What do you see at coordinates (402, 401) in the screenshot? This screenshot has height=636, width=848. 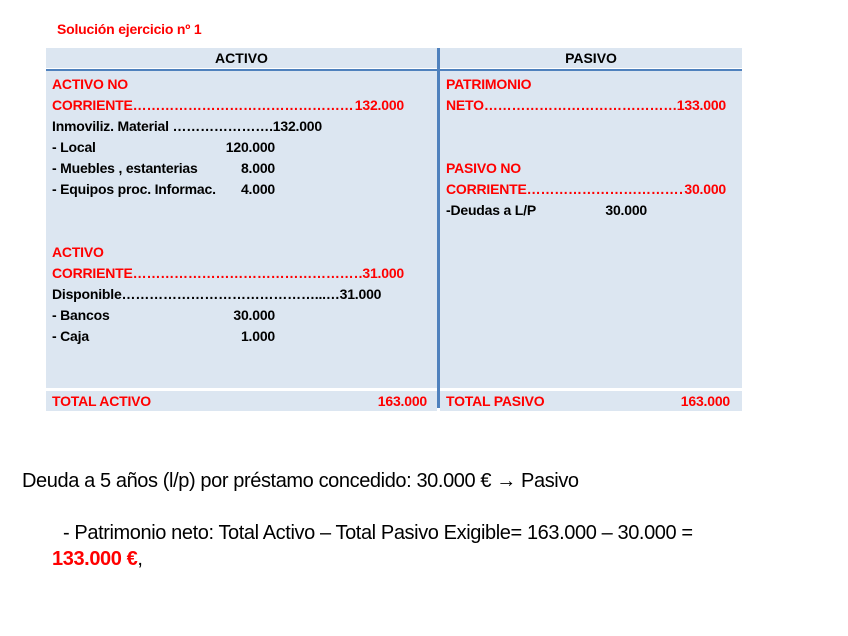 I see `total-activo-value: 163.000` at bounding box center [402, 401].